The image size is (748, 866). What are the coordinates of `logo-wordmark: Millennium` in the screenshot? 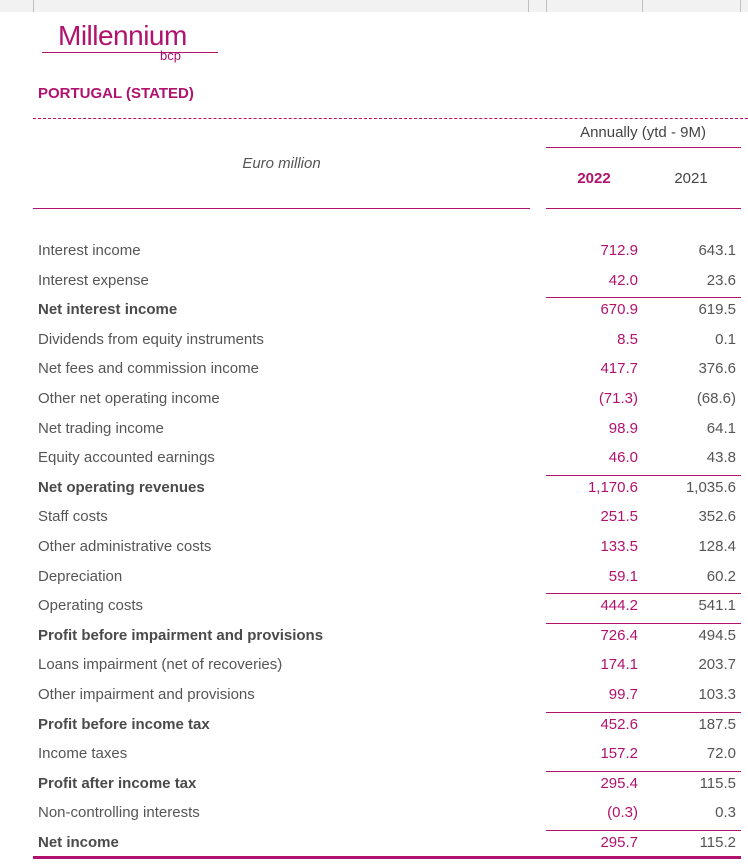 It's located at (122, 35).